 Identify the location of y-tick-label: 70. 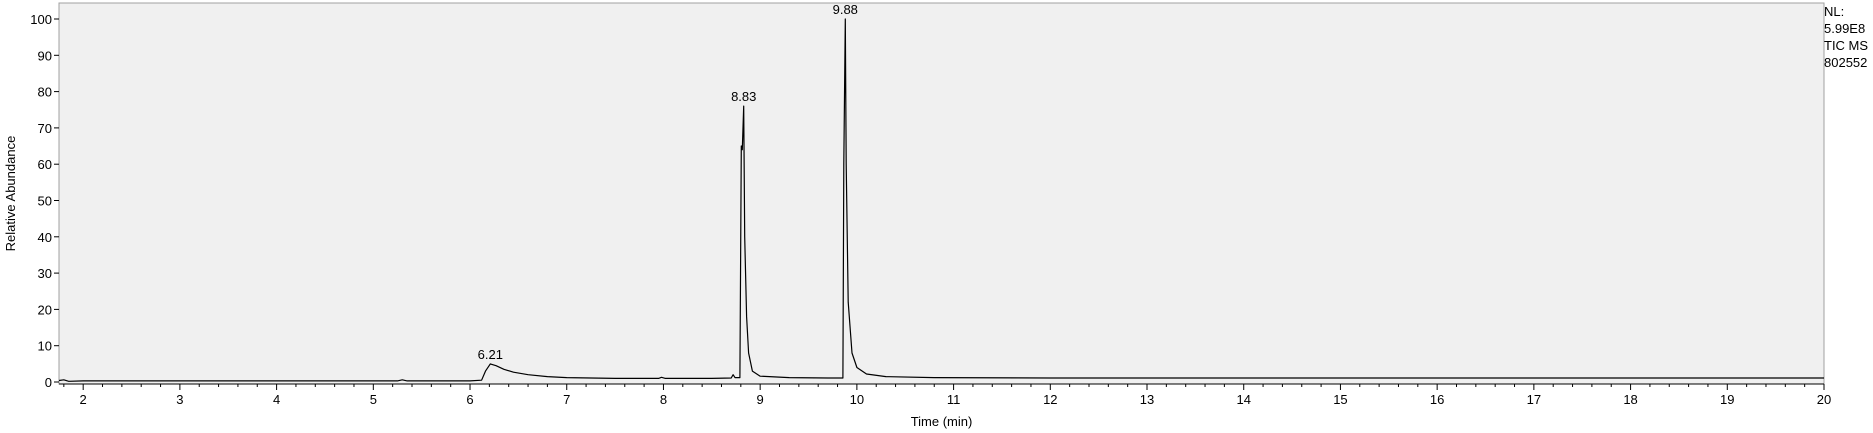
(45, 128).